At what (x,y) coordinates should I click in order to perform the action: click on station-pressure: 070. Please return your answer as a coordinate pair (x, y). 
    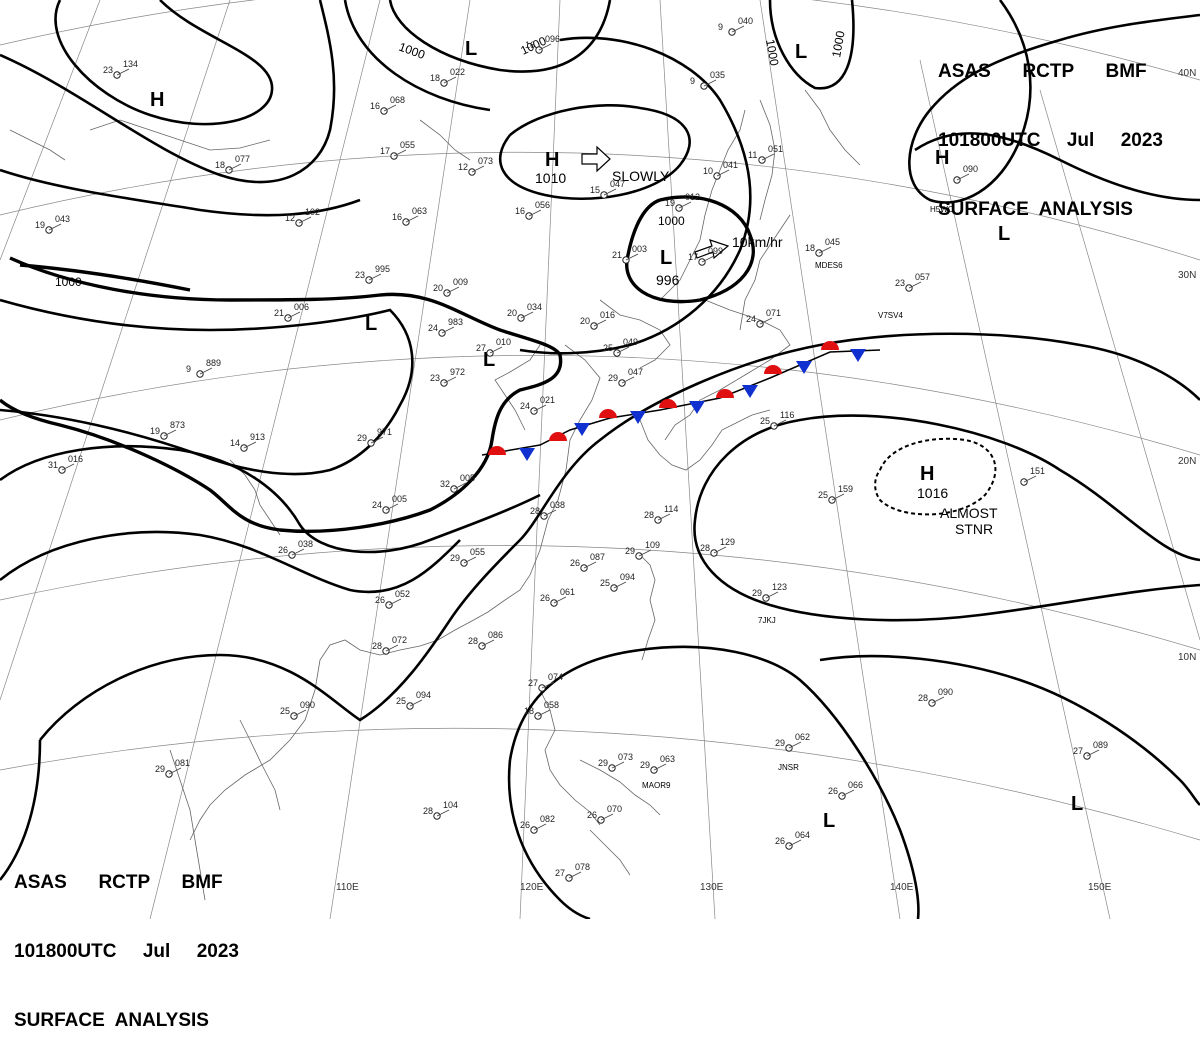
    Looking at the image, I should click on (614, 809).